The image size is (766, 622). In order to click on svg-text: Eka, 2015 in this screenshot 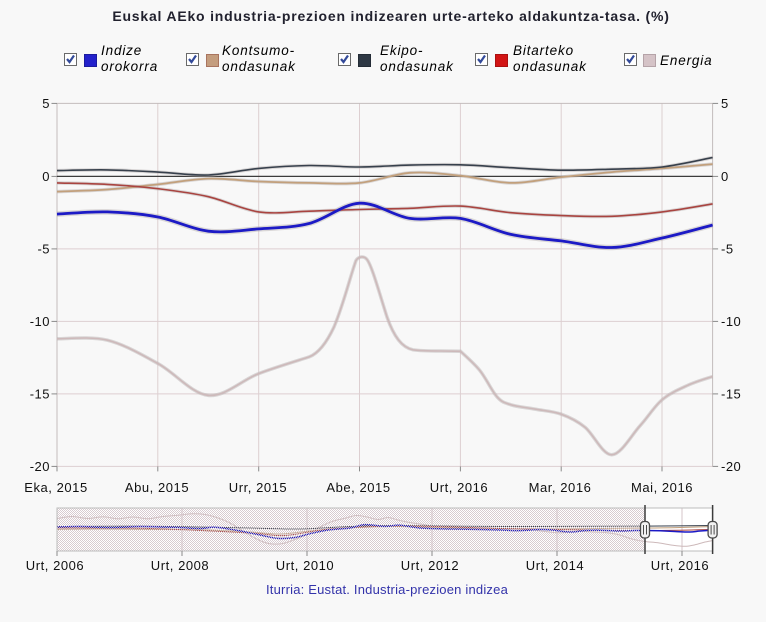, I will do `click(56, 487)`.